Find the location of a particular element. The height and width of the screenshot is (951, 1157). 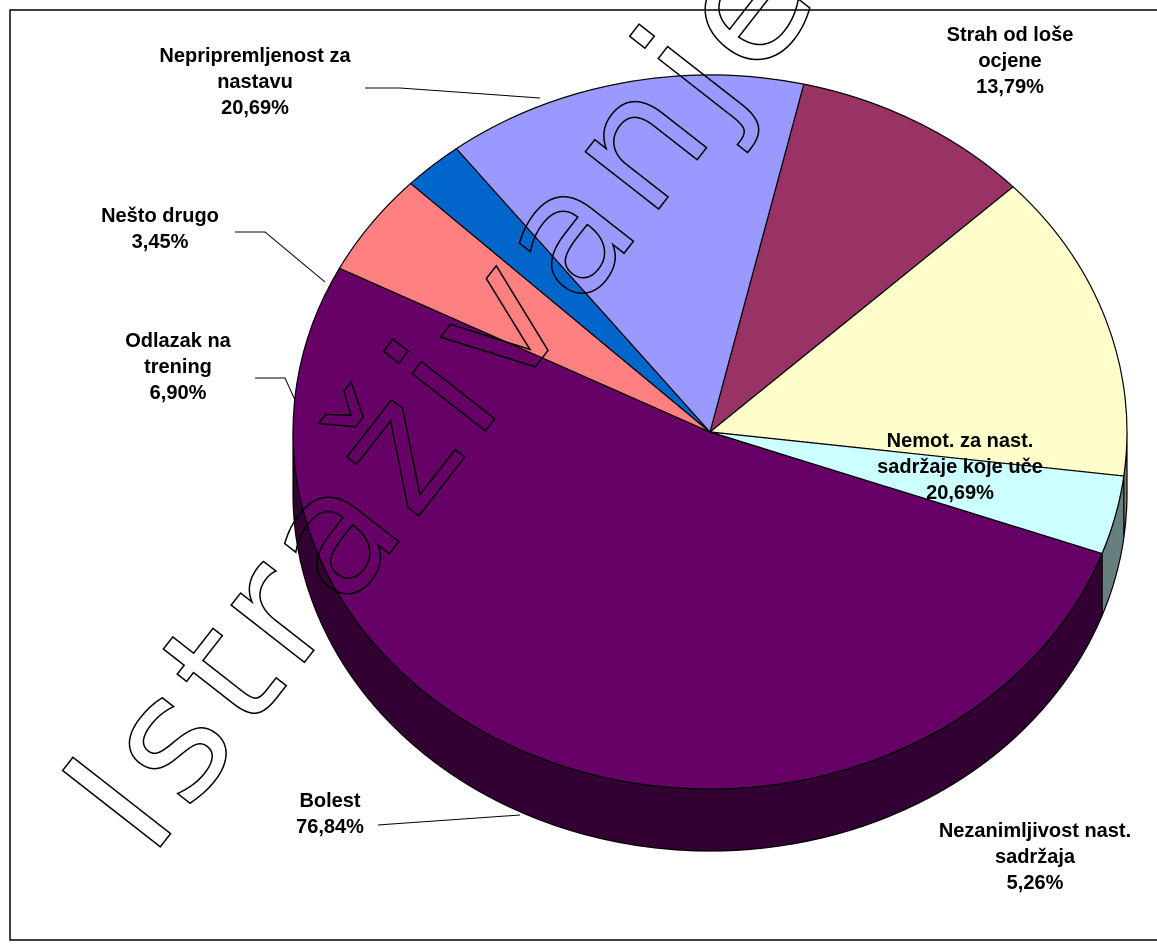

category-label: Odlazak na trening is located at coordinates (178, 354).